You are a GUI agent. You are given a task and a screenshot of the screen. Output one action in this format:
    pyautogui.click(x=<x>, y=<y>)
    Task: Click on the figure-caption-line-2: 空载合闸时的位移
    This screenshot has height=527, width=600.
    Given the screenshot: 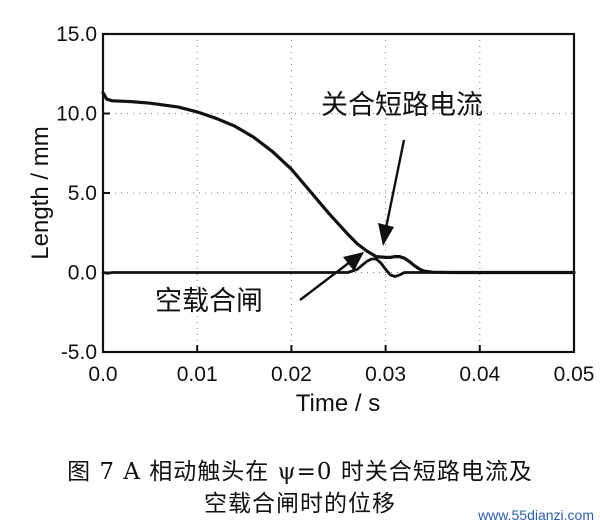 What is the action you would take?
    pyautogui.click(x=300, y=504)
    